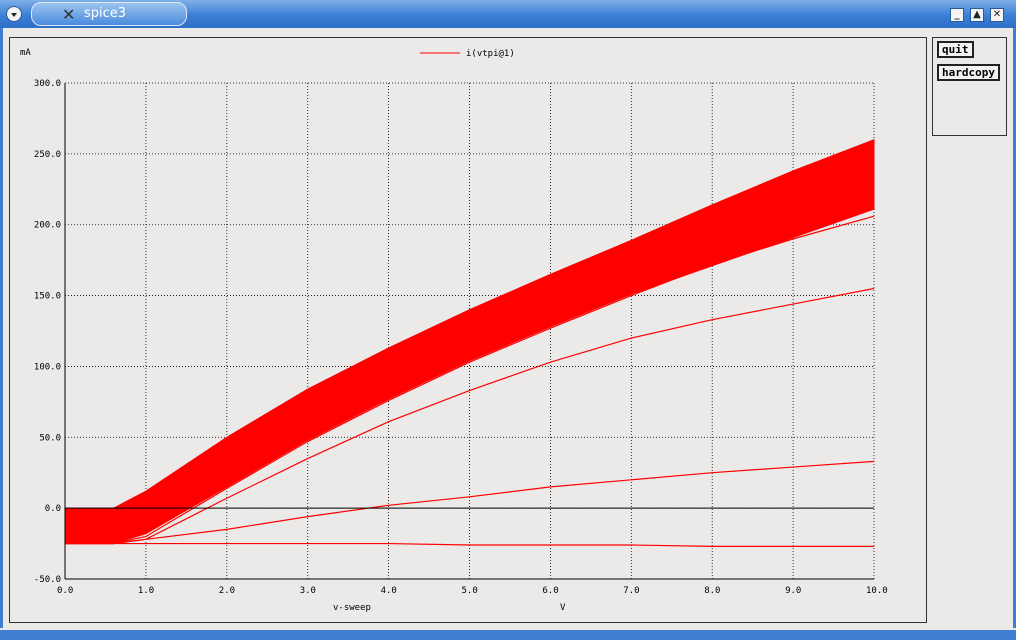 This screenshot has width=1016, height=640. Describe the element at coordinates (969, 86) in the screenshot. I see `button-panel: quit hardcopy` at that location.